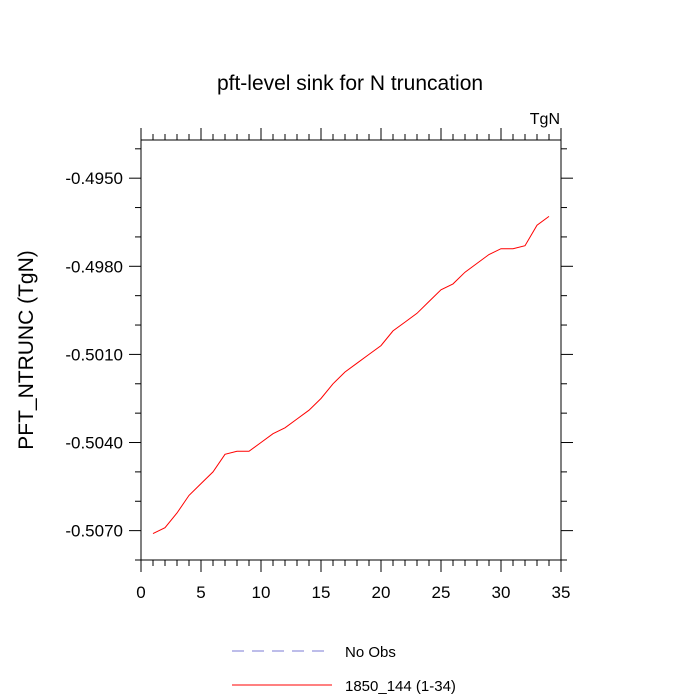 This screenshot has width=700, height=700. Describe the element at coordinates (26, 350) in the screenshot. I see `y-axis-label: PFT_NTRUNC (TgN)` at that location.